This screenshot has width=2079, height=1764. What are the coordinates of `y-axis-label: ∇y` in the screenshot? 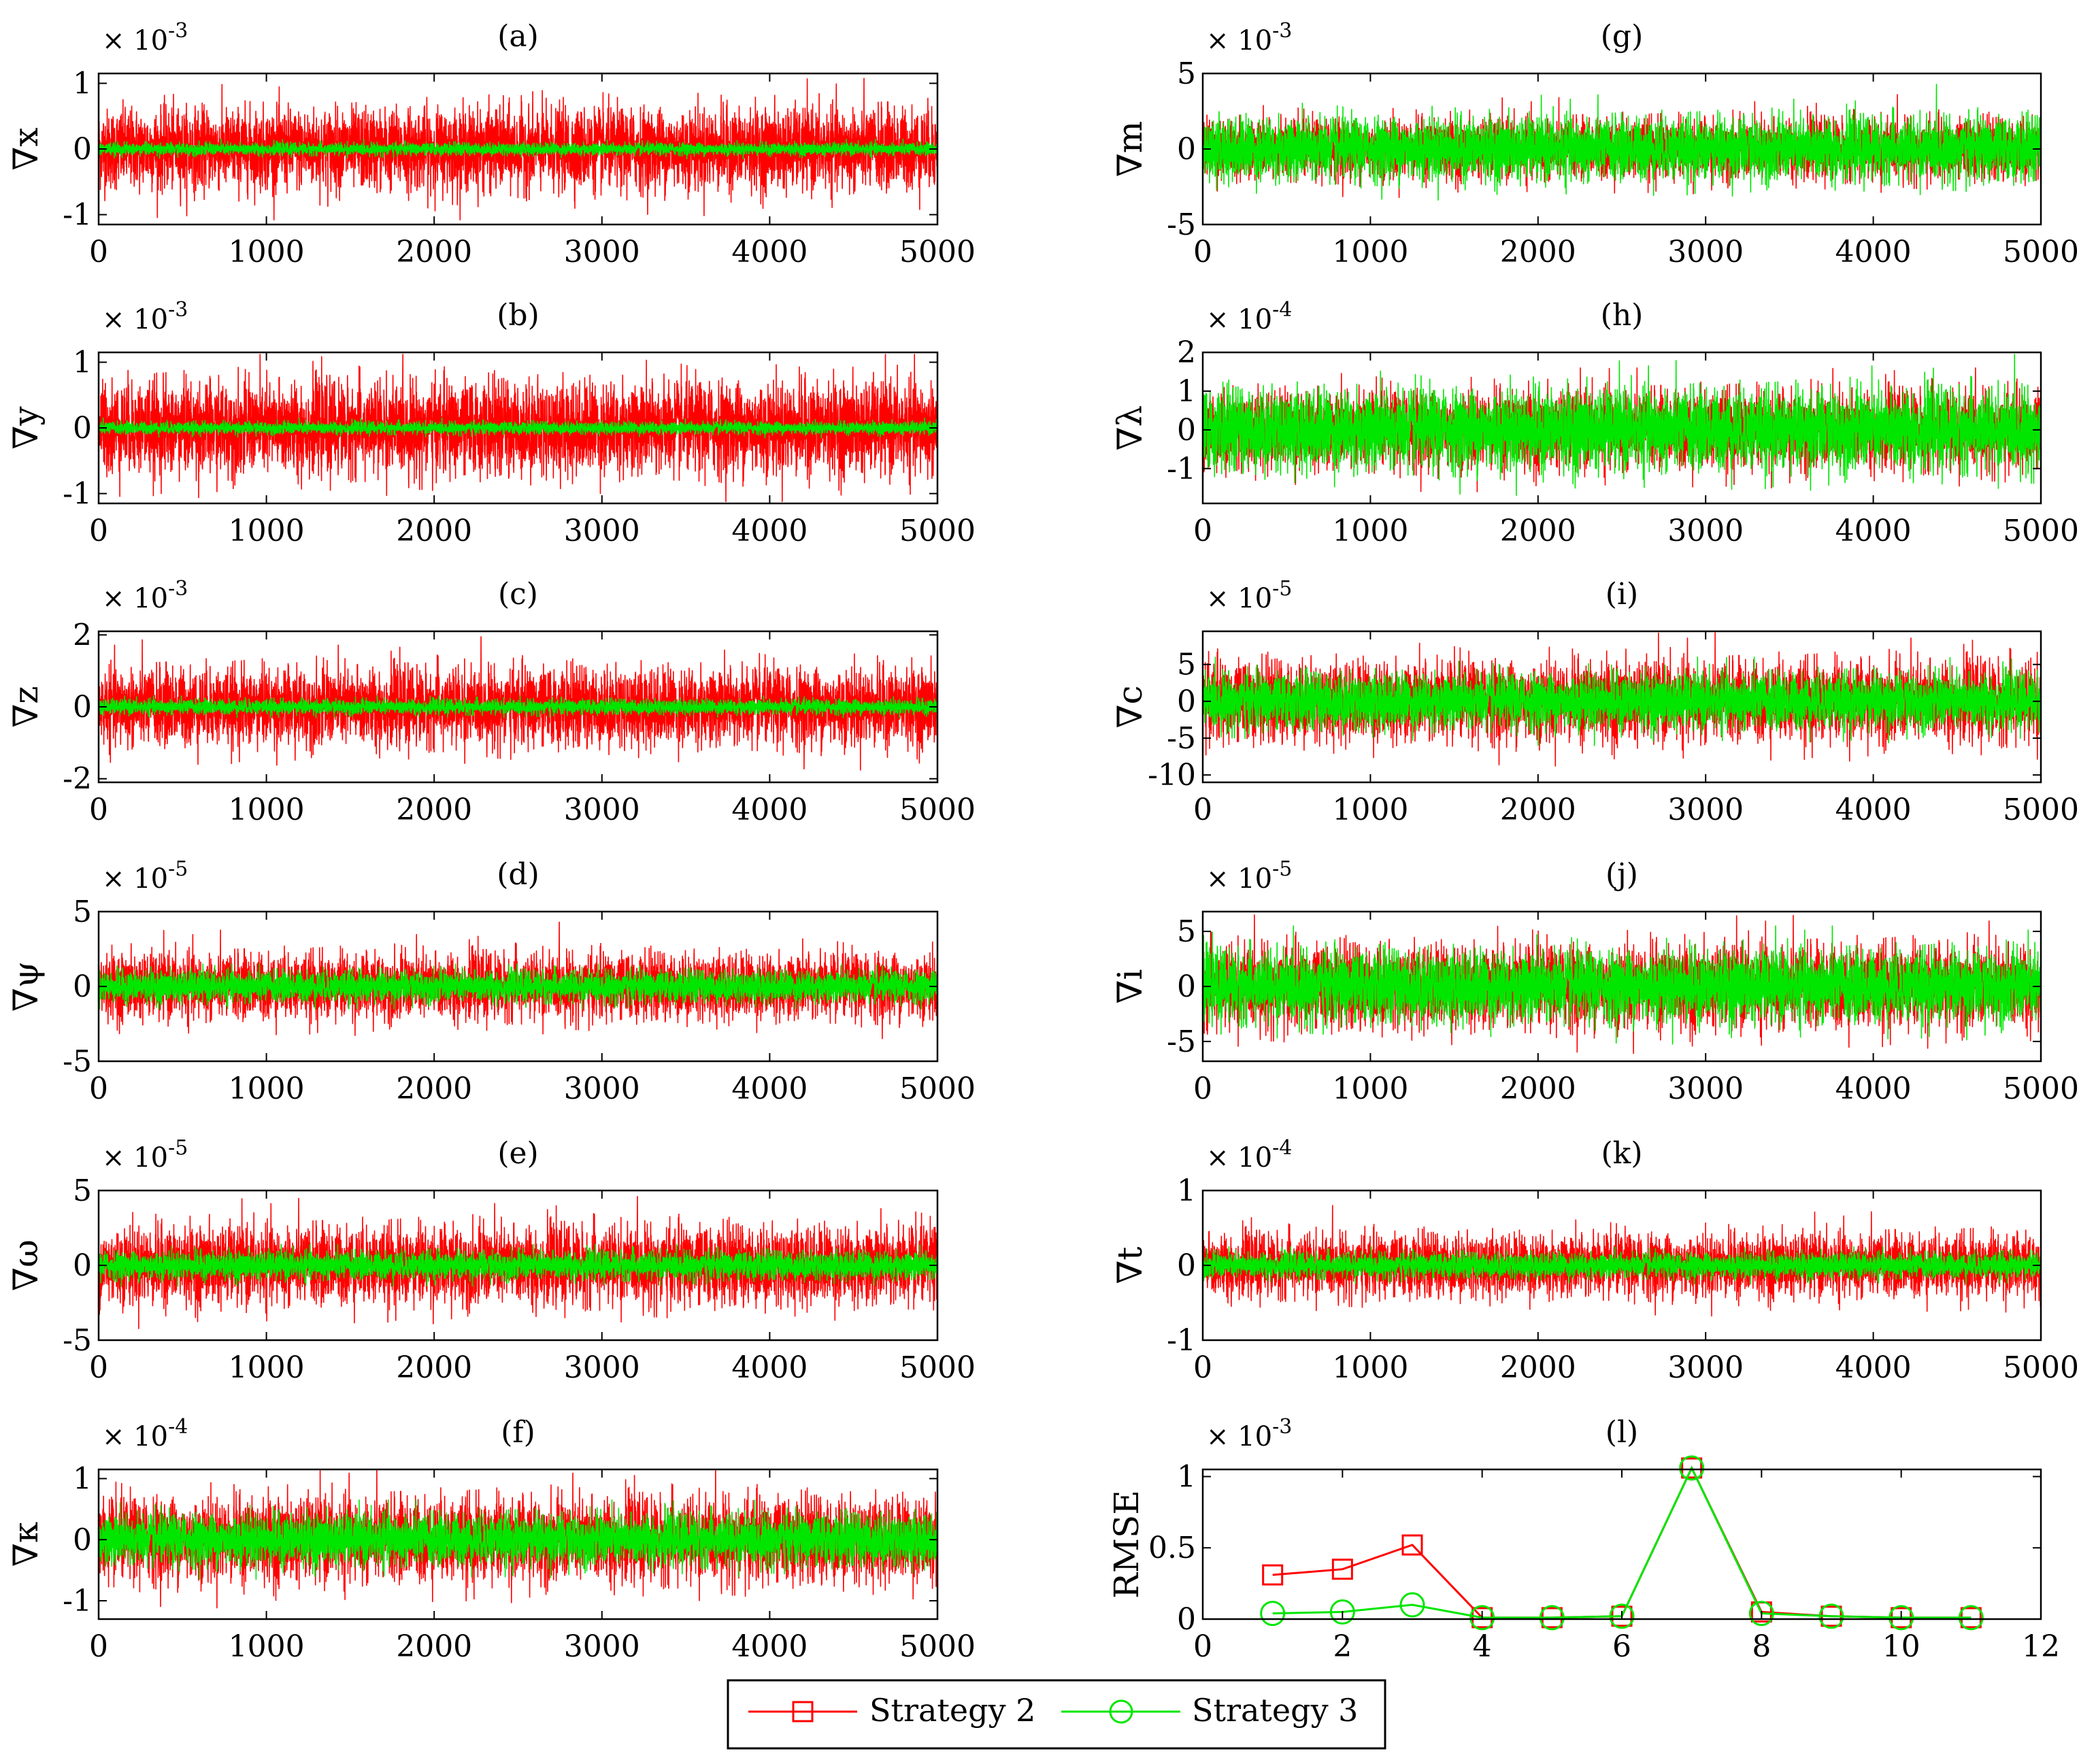 It's located at (26, 428).